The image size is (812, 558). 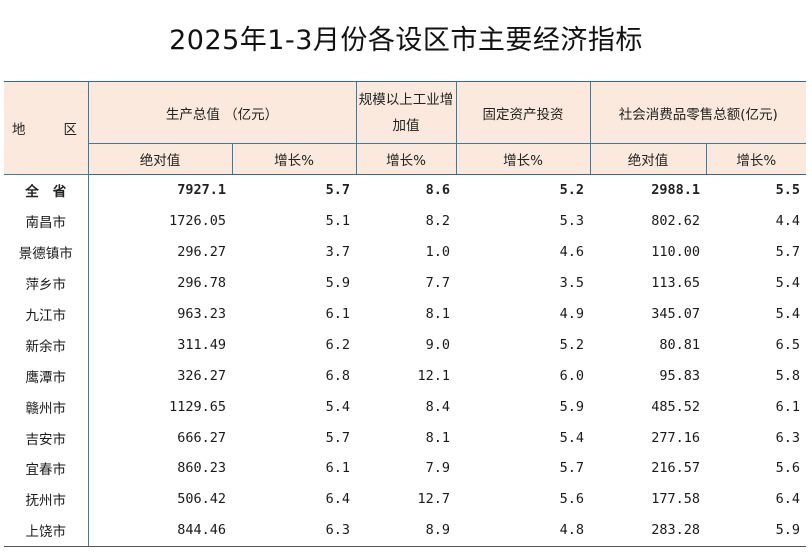 I want to click on industry-growth-cell: 12.7, so click(x=434, y=499).